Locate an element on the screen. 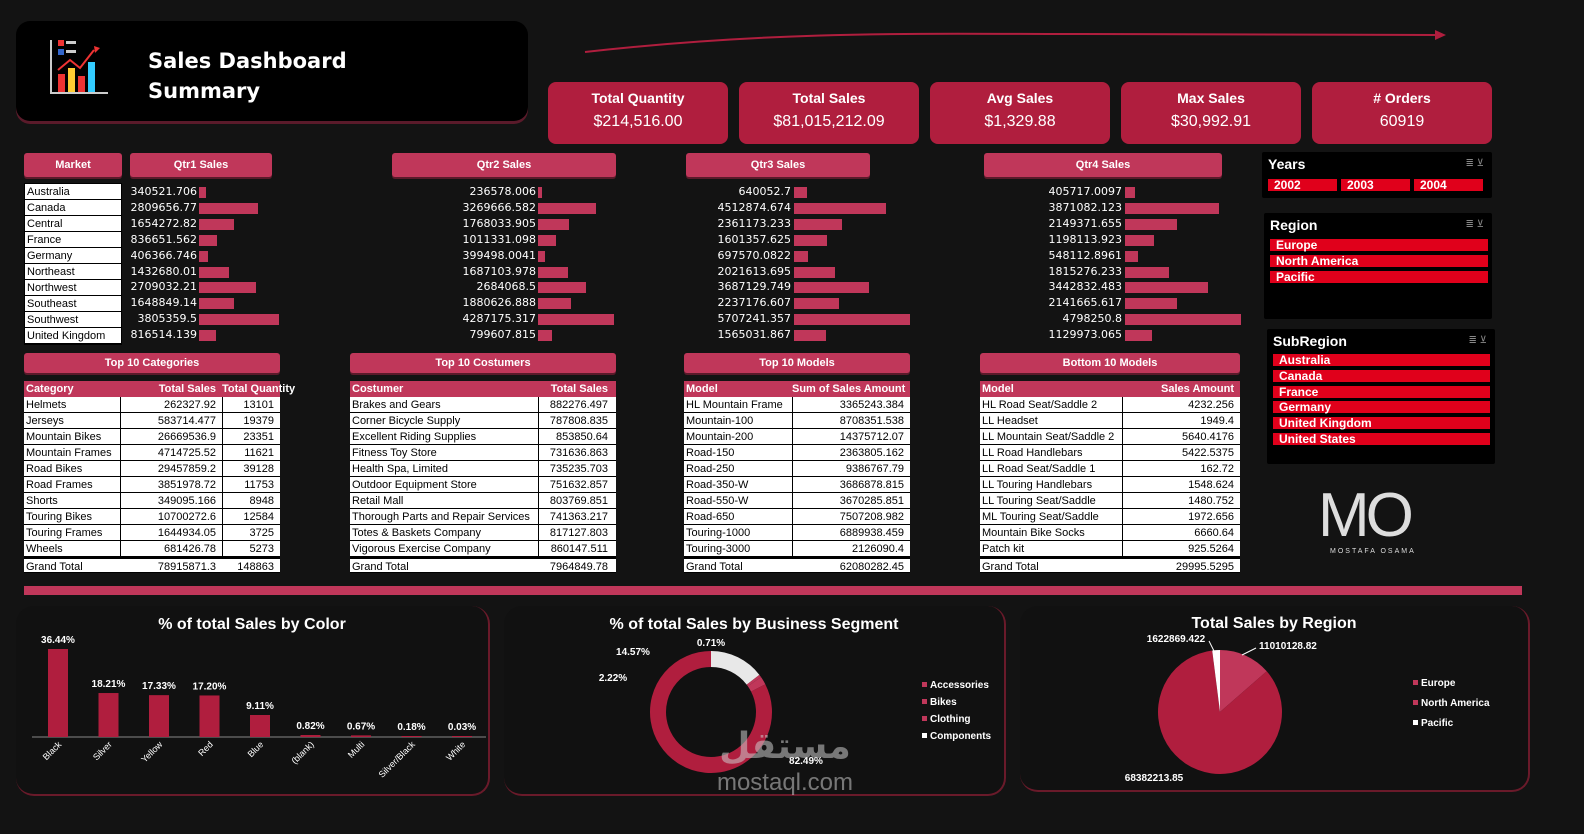  column-header: Total Quantity is located at coordinates (259, 389).